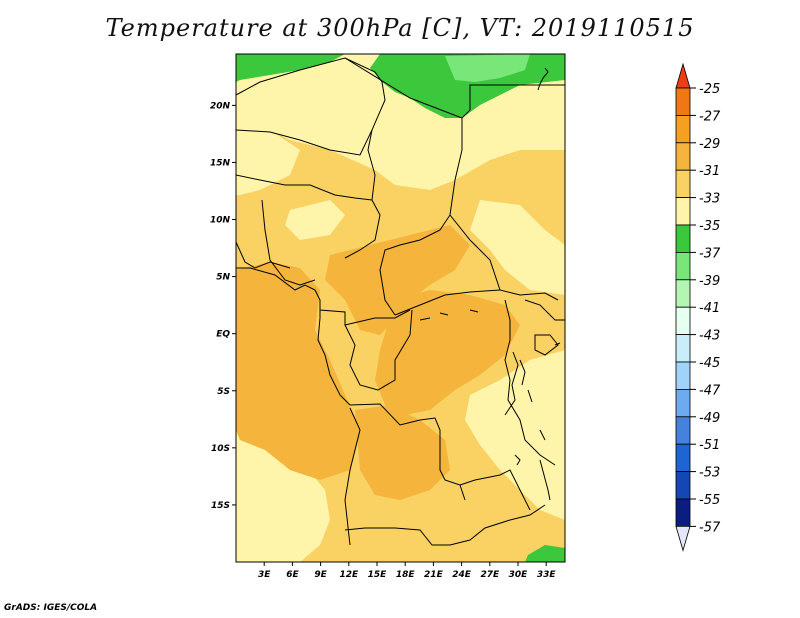 The height and width of the screenshot is (618, 800). What do you see at coordinates (487, 68) in the screenshot?
I see `field-green-light` at bounding box center [487, 68].